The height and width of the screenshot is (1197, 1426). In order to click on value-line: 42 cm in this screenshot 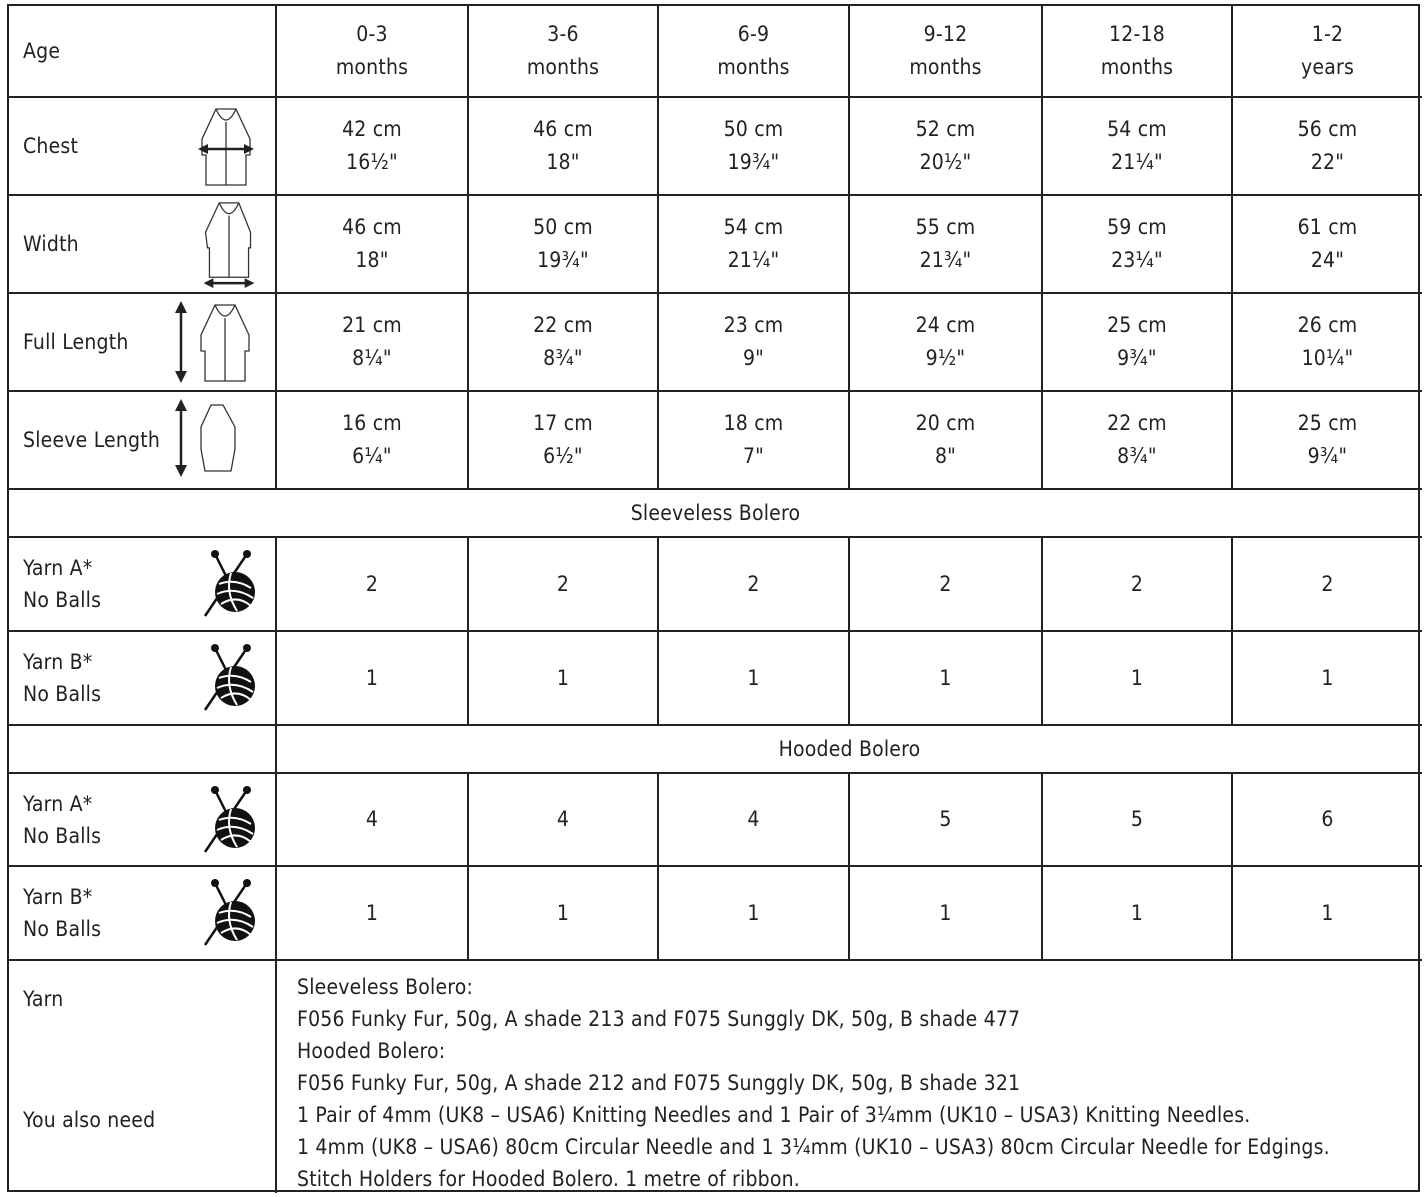, I will do `click(372, 129)`.